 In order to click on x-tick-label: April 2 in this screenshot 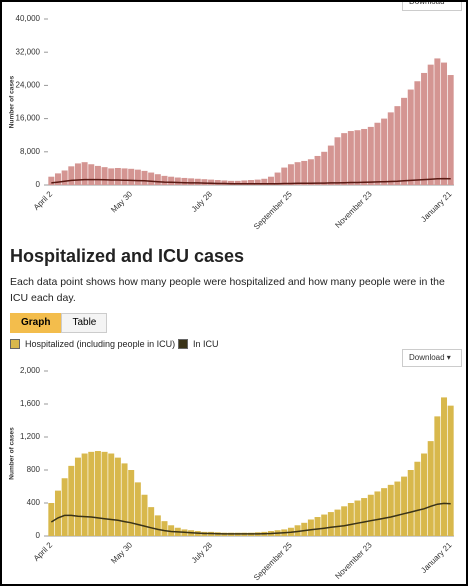, I will do `click(43, 551)`.